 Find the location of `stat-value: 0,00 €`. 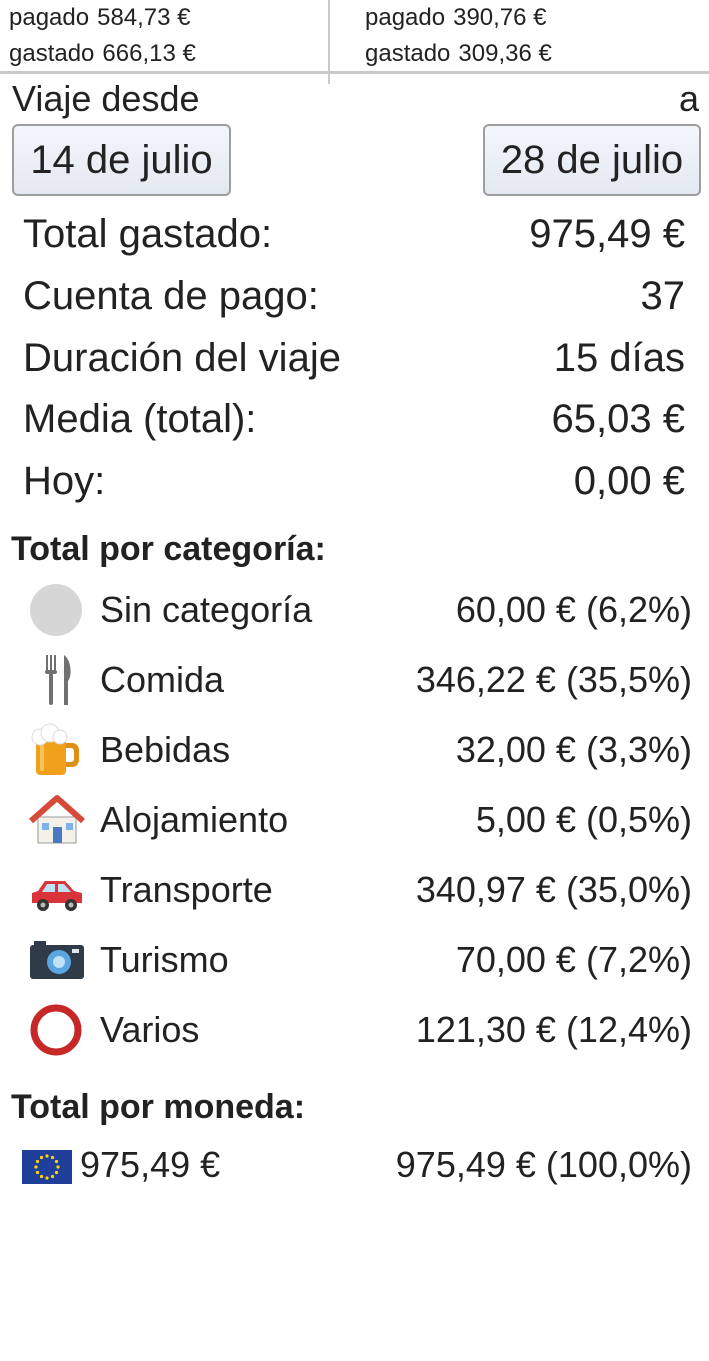

stat-value: 0,00 € is located at coordinates (629, 481).